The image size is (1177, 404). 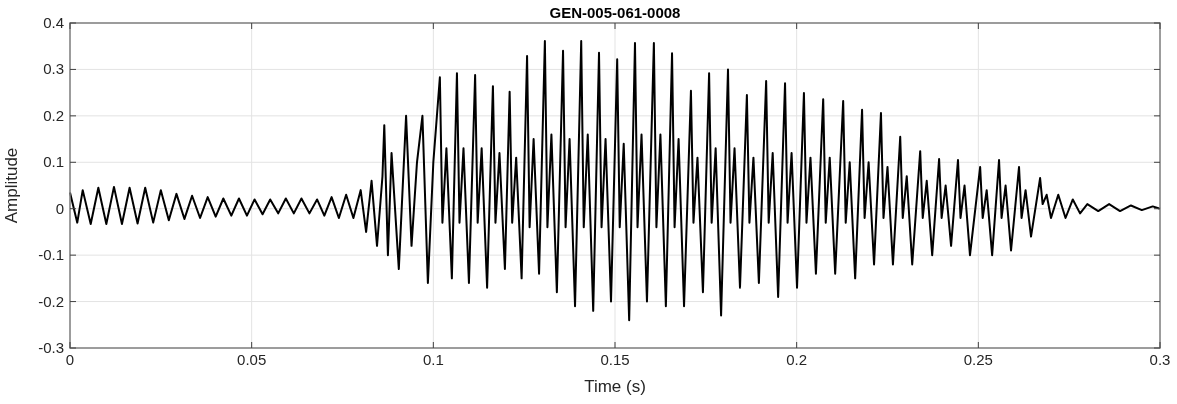 I want to click on y-axis-title: Amplitude, so click(x=11, y=185).